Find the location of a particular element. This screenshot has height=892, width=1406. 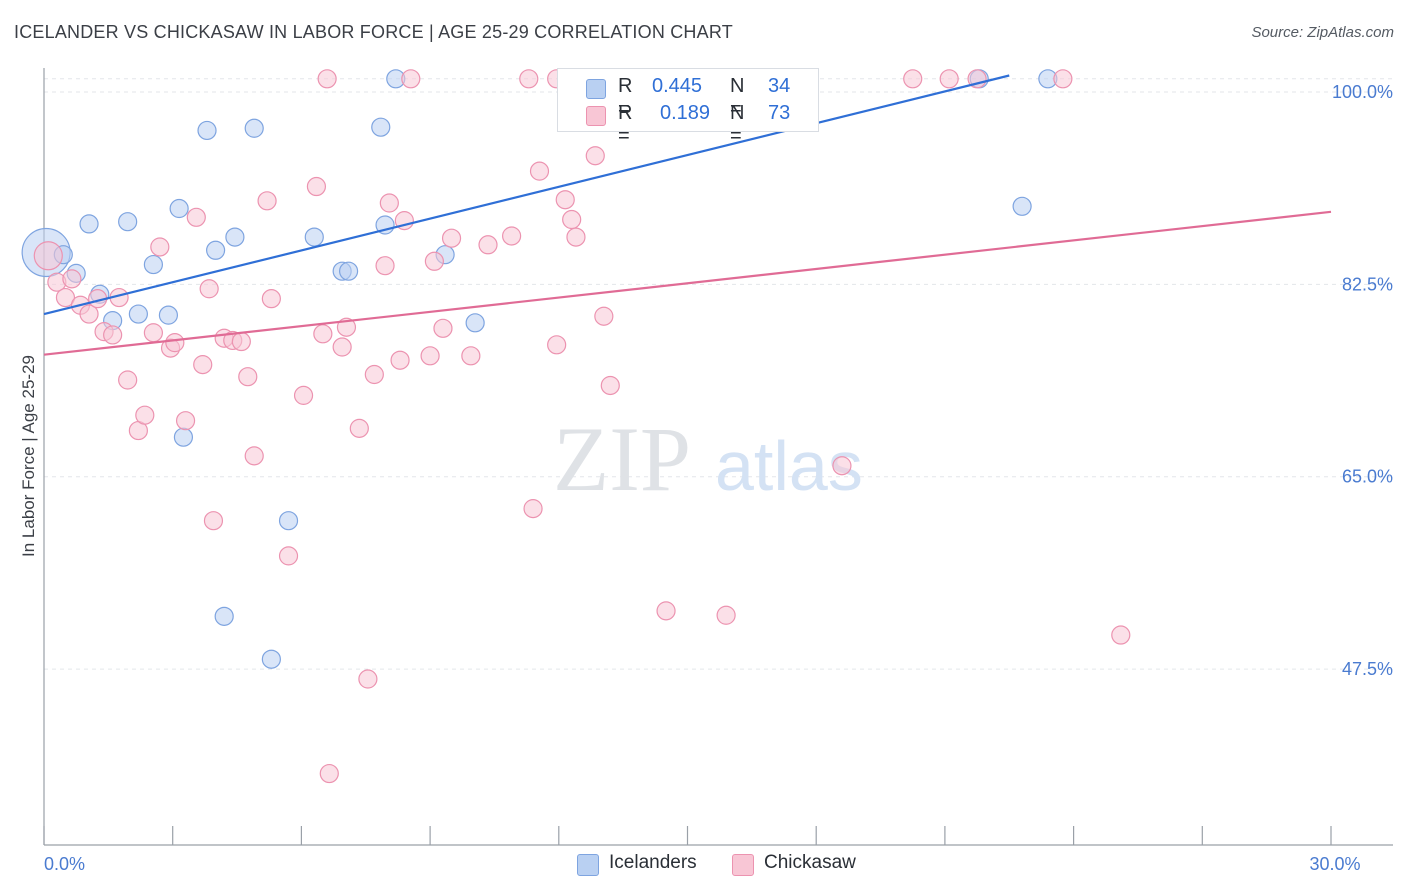

y-tick-label: 47.5% is located at coordinates (1367, 669).